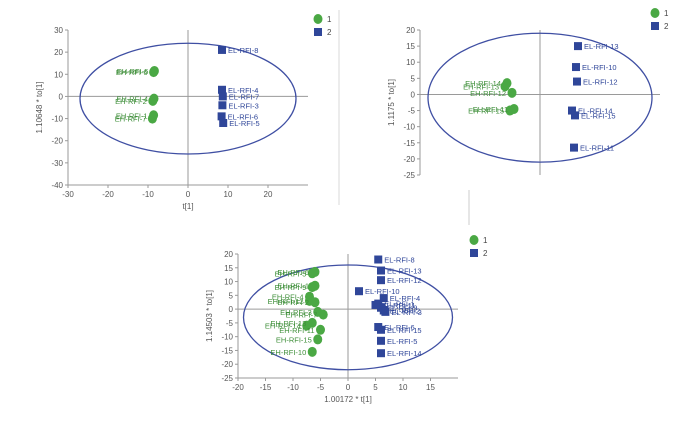 This screenshot has height=425, width=700. What do you see at coordinates (412, 111) in the screenshot?
I see `y-tick-label: -5` at bounding box center [412, 111].